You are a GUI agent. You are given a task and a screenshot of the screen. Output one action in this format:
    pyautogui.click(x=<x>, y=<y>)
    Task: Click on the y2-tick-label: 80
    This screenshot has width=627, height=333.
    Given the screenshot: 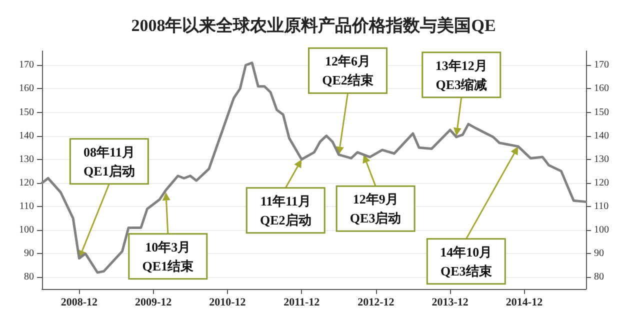 What is the action you would take?
    pyautogui.click(x=599, y=277)
    